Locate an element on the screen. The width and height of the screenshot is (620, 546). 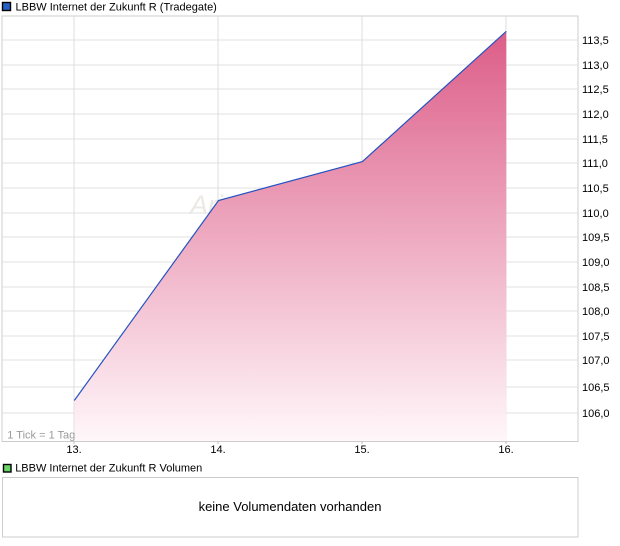
svg-text: 108,5 is located at coordinates (596, 288).